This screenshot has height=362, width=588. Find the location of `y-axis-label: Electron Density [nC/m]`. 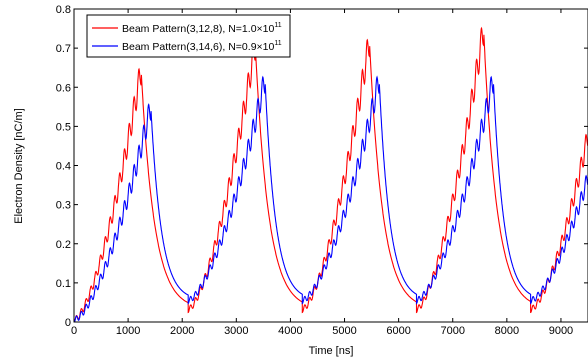

y-axis-label: Electron Density [nC/m] is located at coordinates (19, 166).